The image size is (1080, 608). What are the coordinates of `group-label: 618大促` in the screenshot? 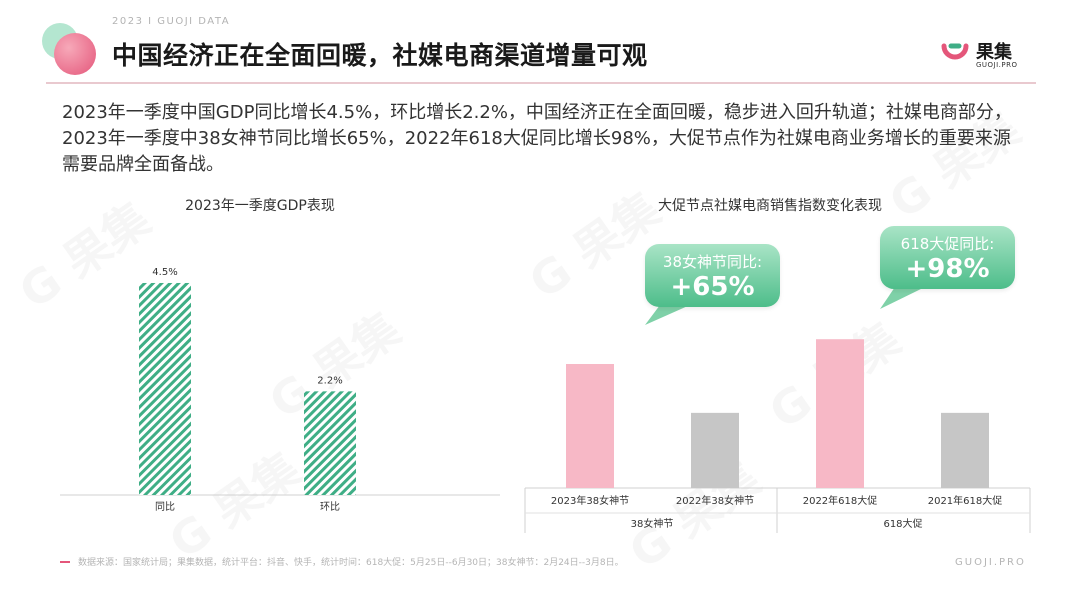 It's located at (902, 523).